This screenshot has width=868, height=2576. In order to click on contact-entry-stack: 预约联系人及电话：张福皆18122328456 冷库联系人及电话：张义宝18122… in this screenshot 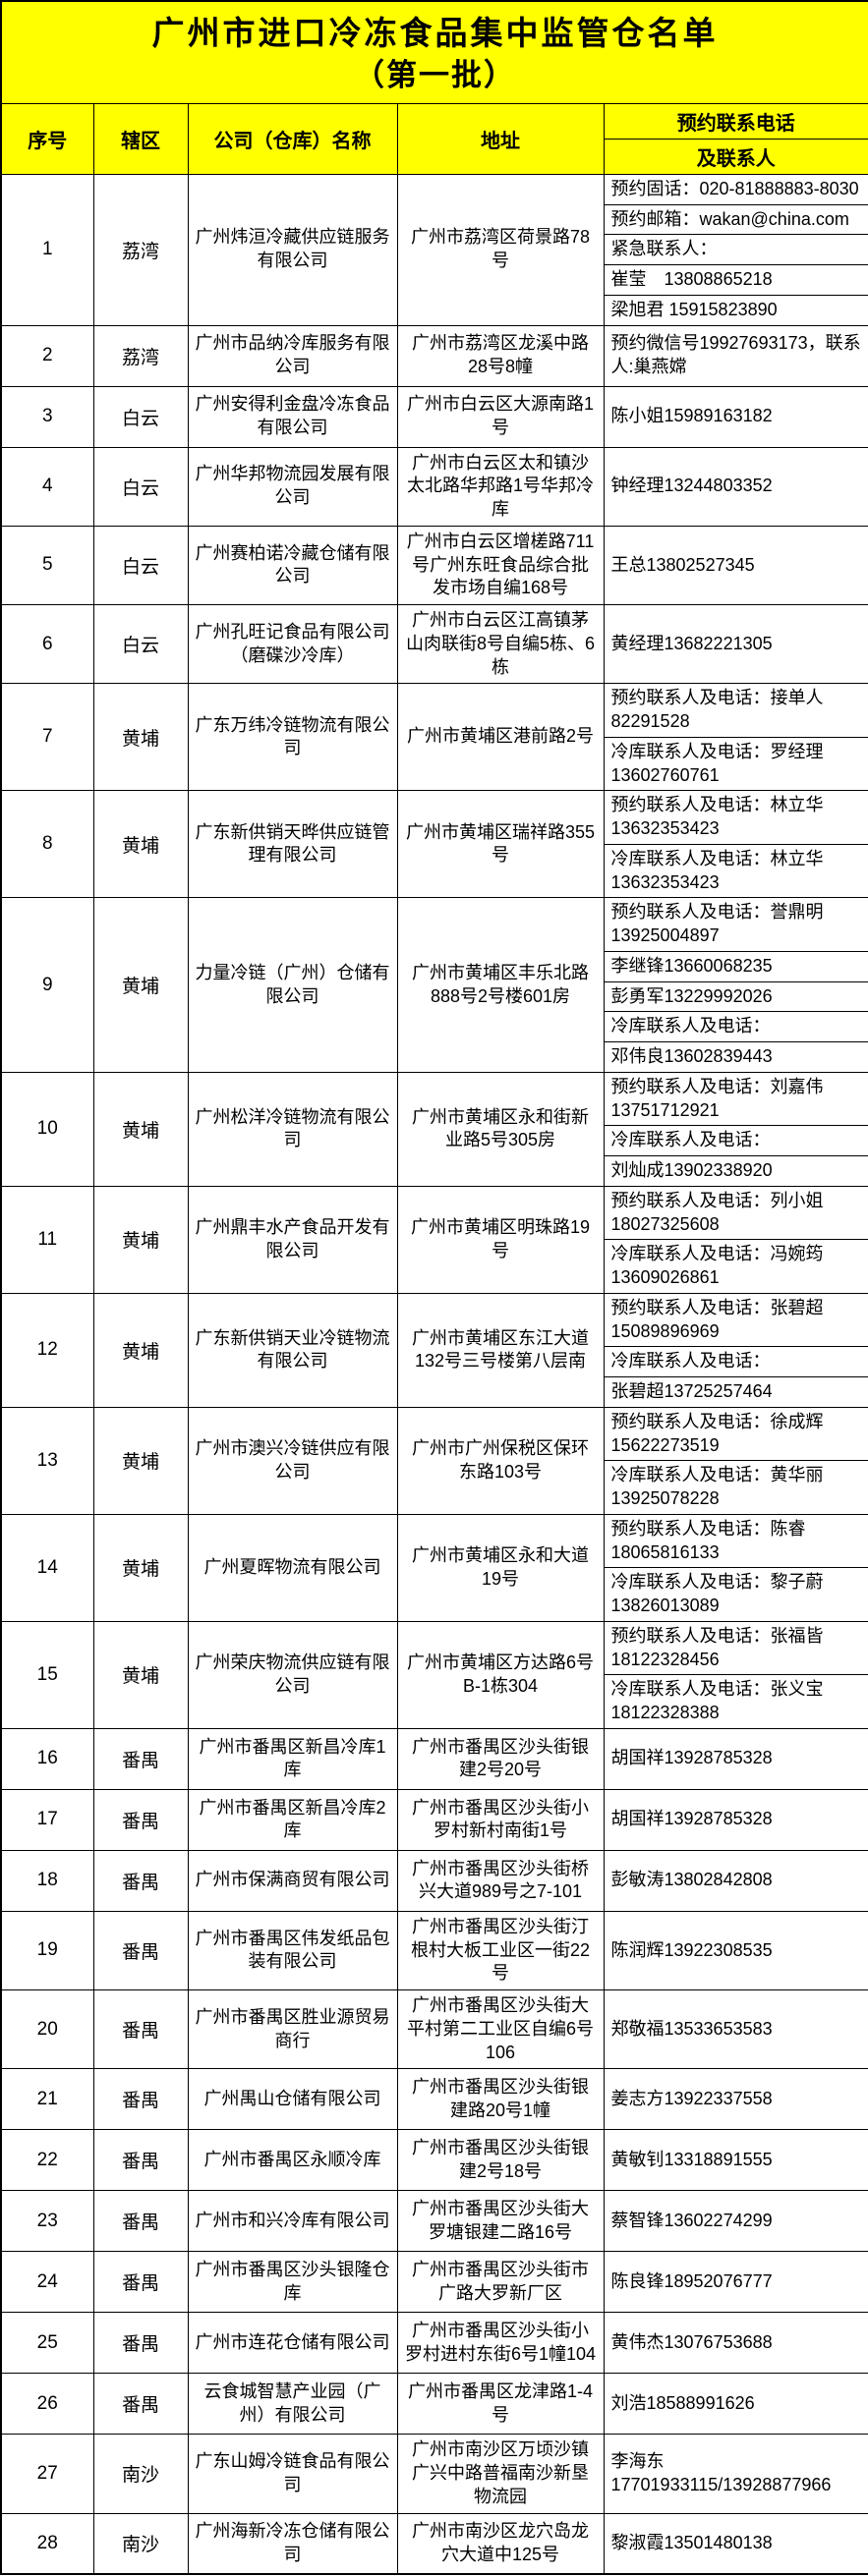, I will do `click(736, 1675)`.